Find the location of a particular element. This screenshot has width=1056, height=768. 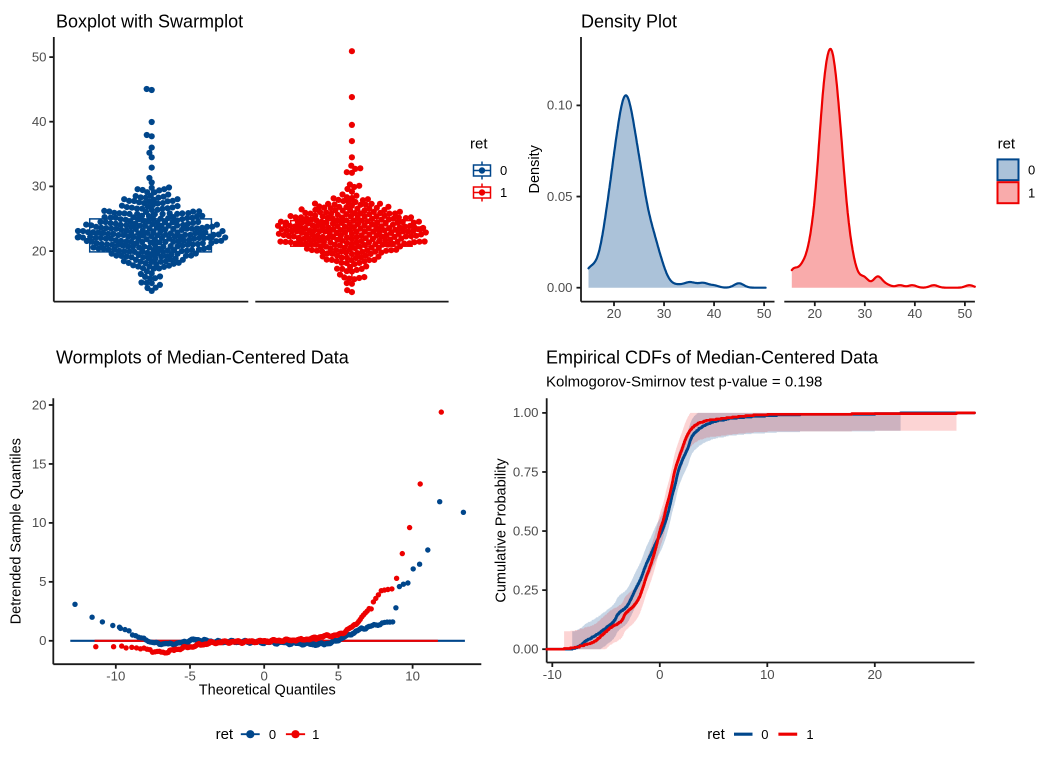

svg-text: Theoretical Quantiles is located at coordinates (267, 691).